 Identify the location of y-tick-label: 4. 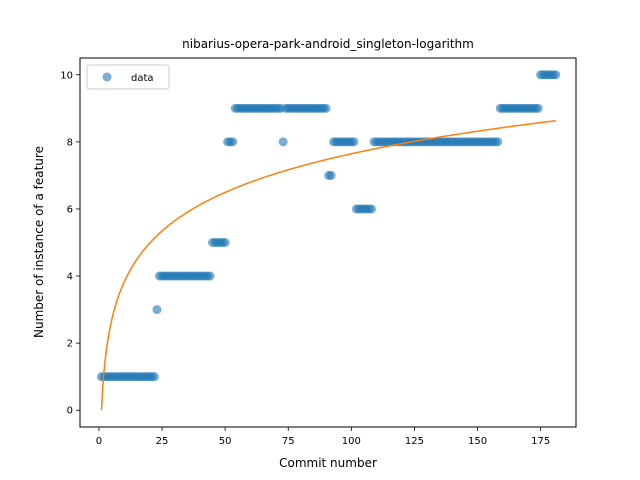
(70, 277).